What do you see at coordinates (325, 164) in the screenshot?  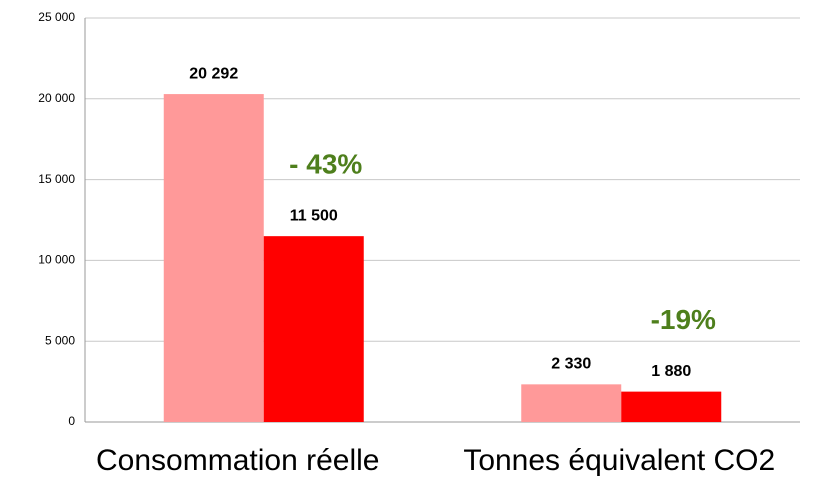 I see `annotation: - 43%` at bounding box center [325, 164].